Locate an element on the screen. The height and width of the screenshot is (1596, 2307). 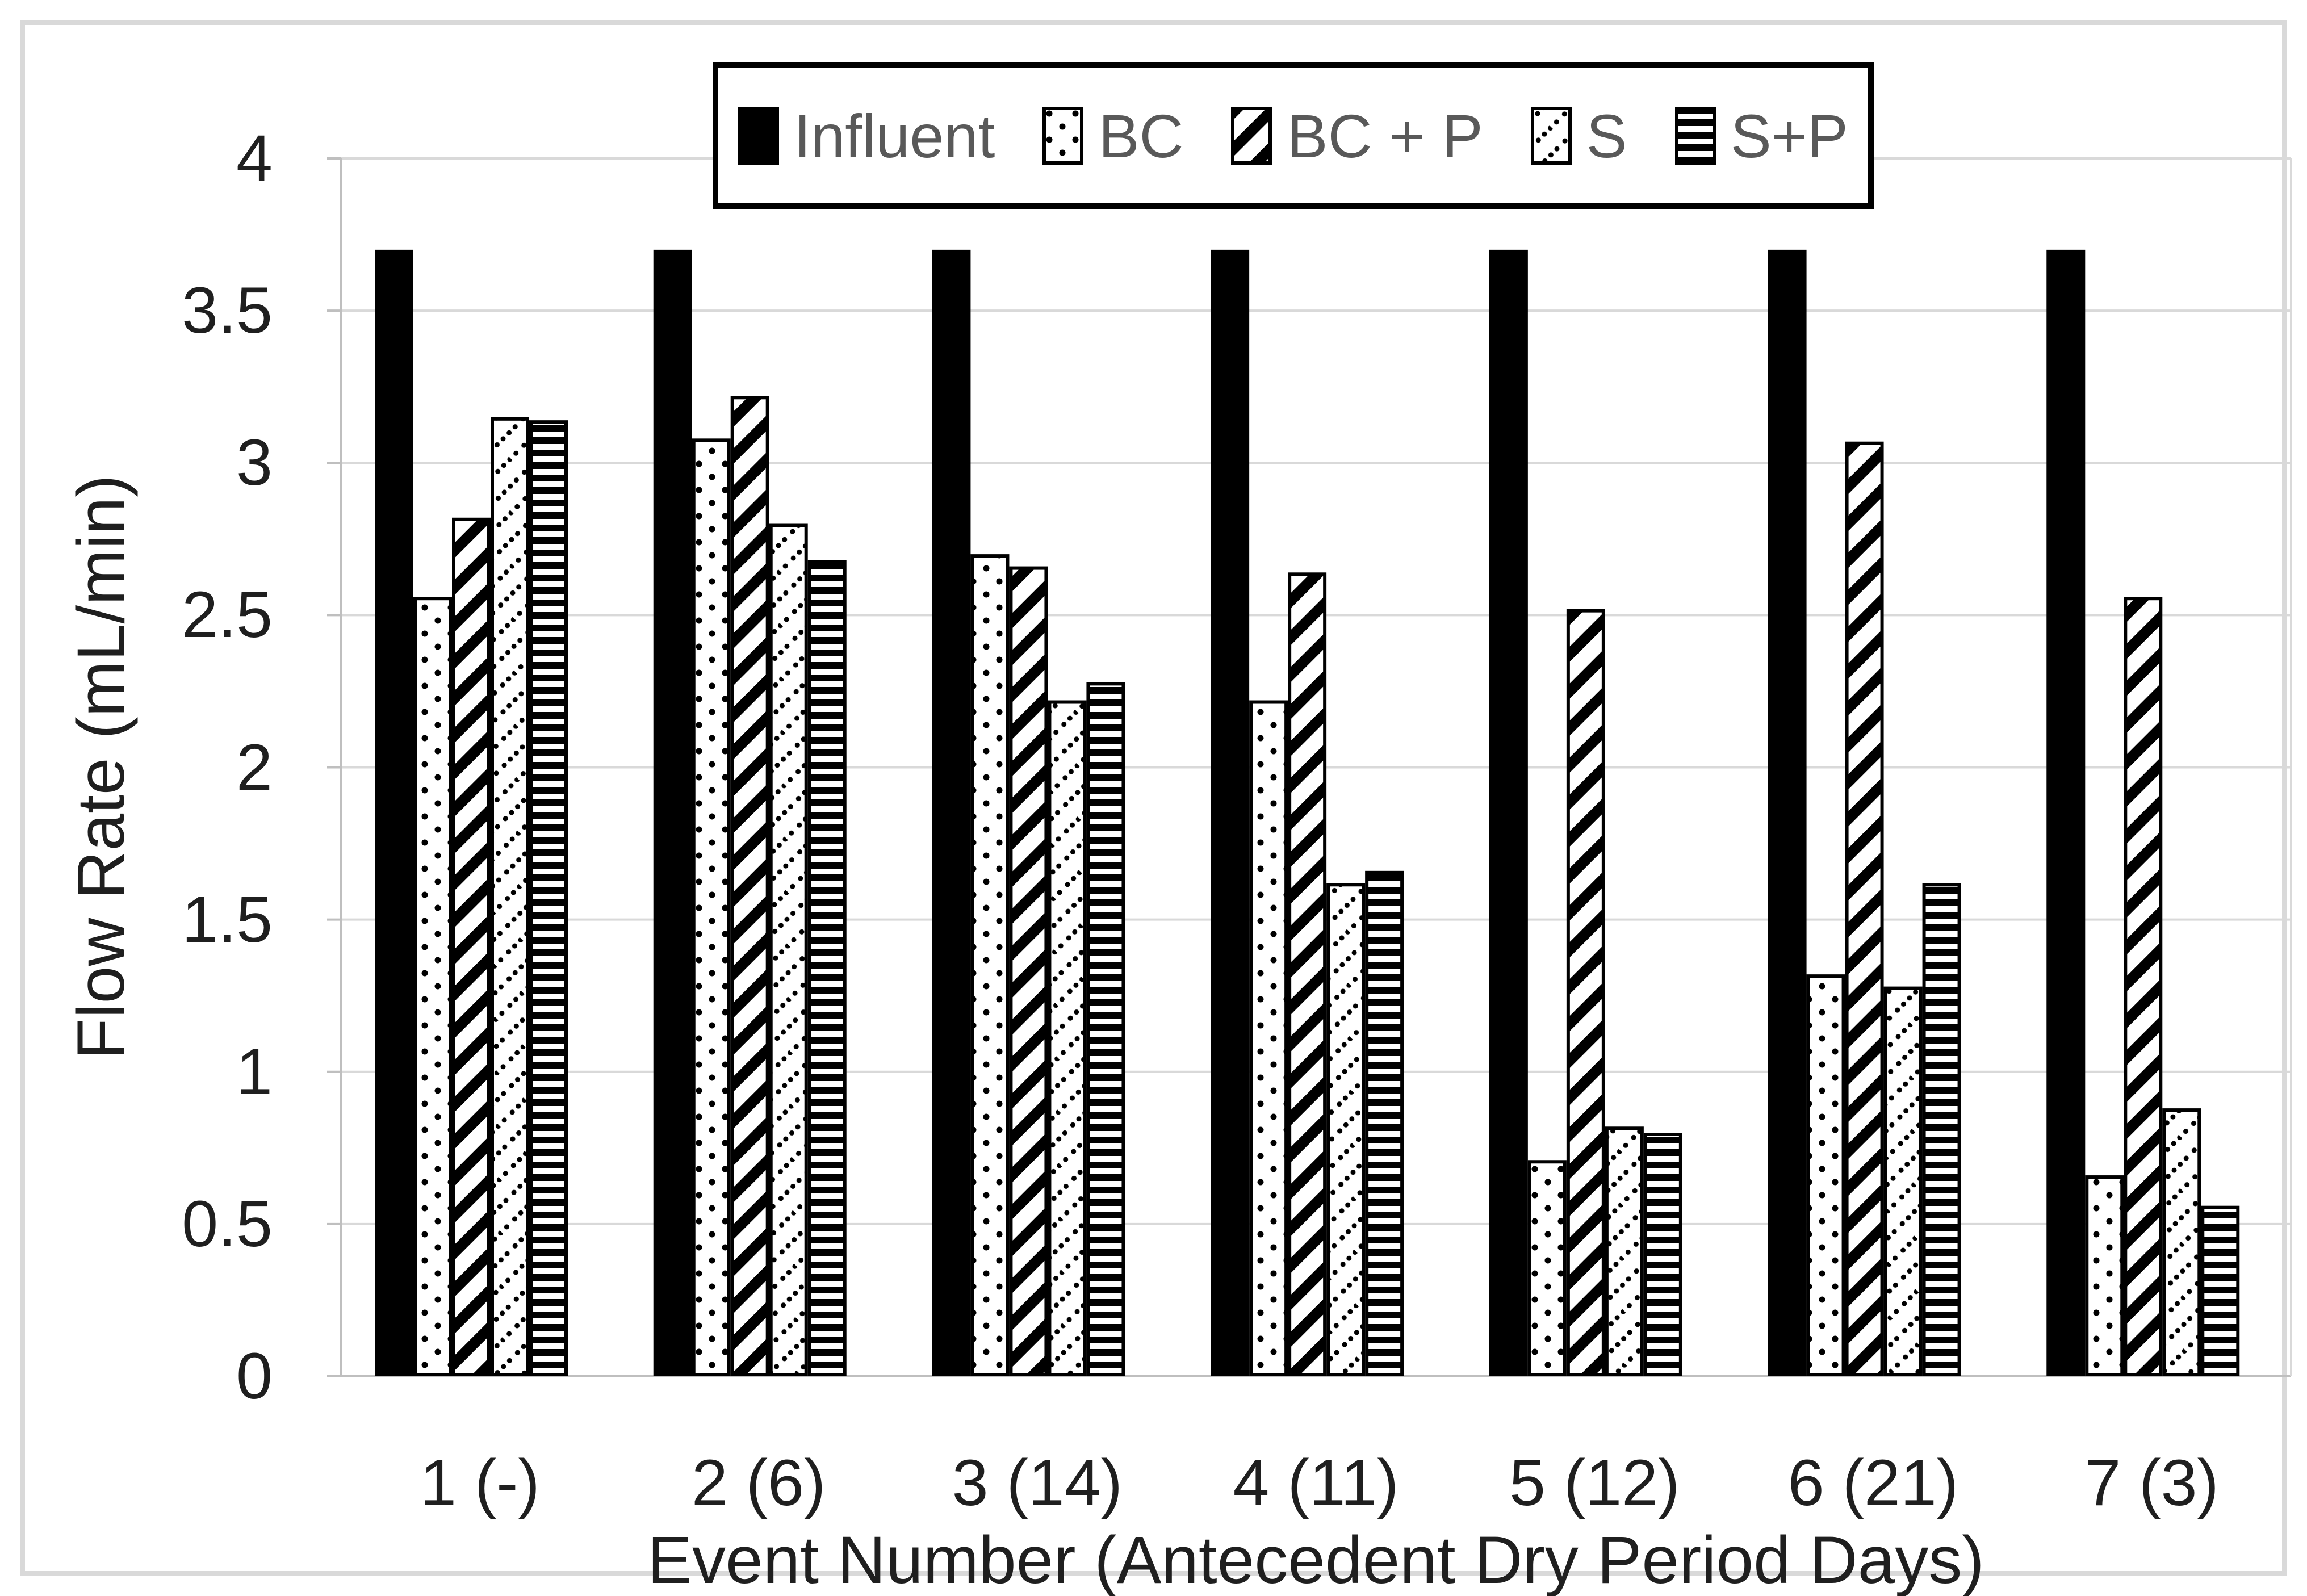
legend-label: S+P is located at coordinates (1789, 135).